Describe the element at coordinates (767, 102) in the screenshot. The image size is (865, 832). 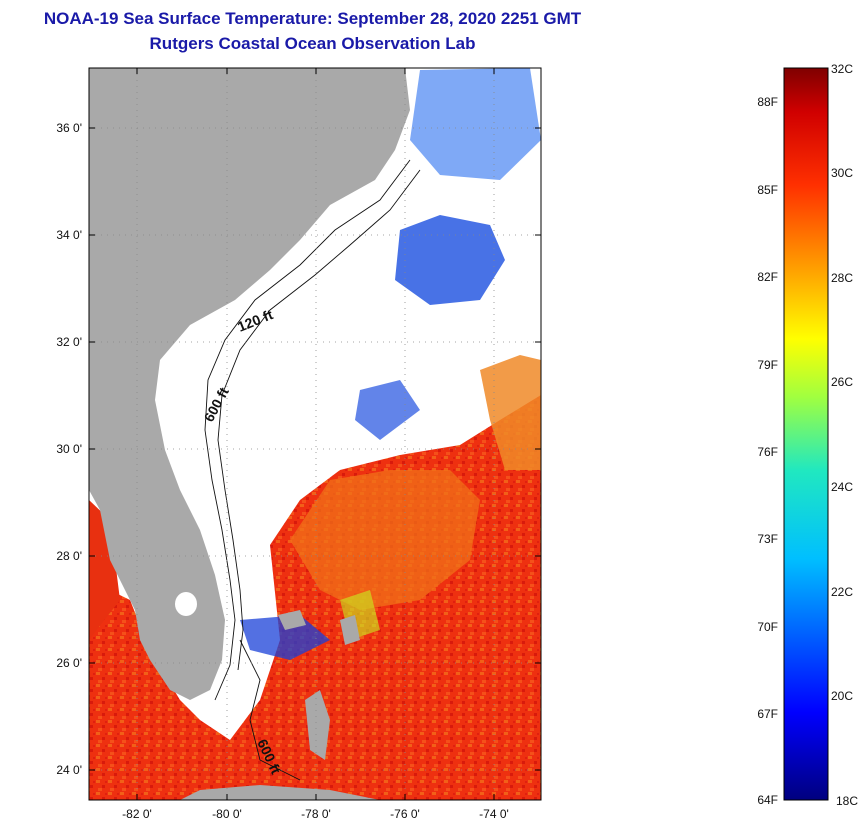
I see `colorbar-f-label: 88F` at that location.